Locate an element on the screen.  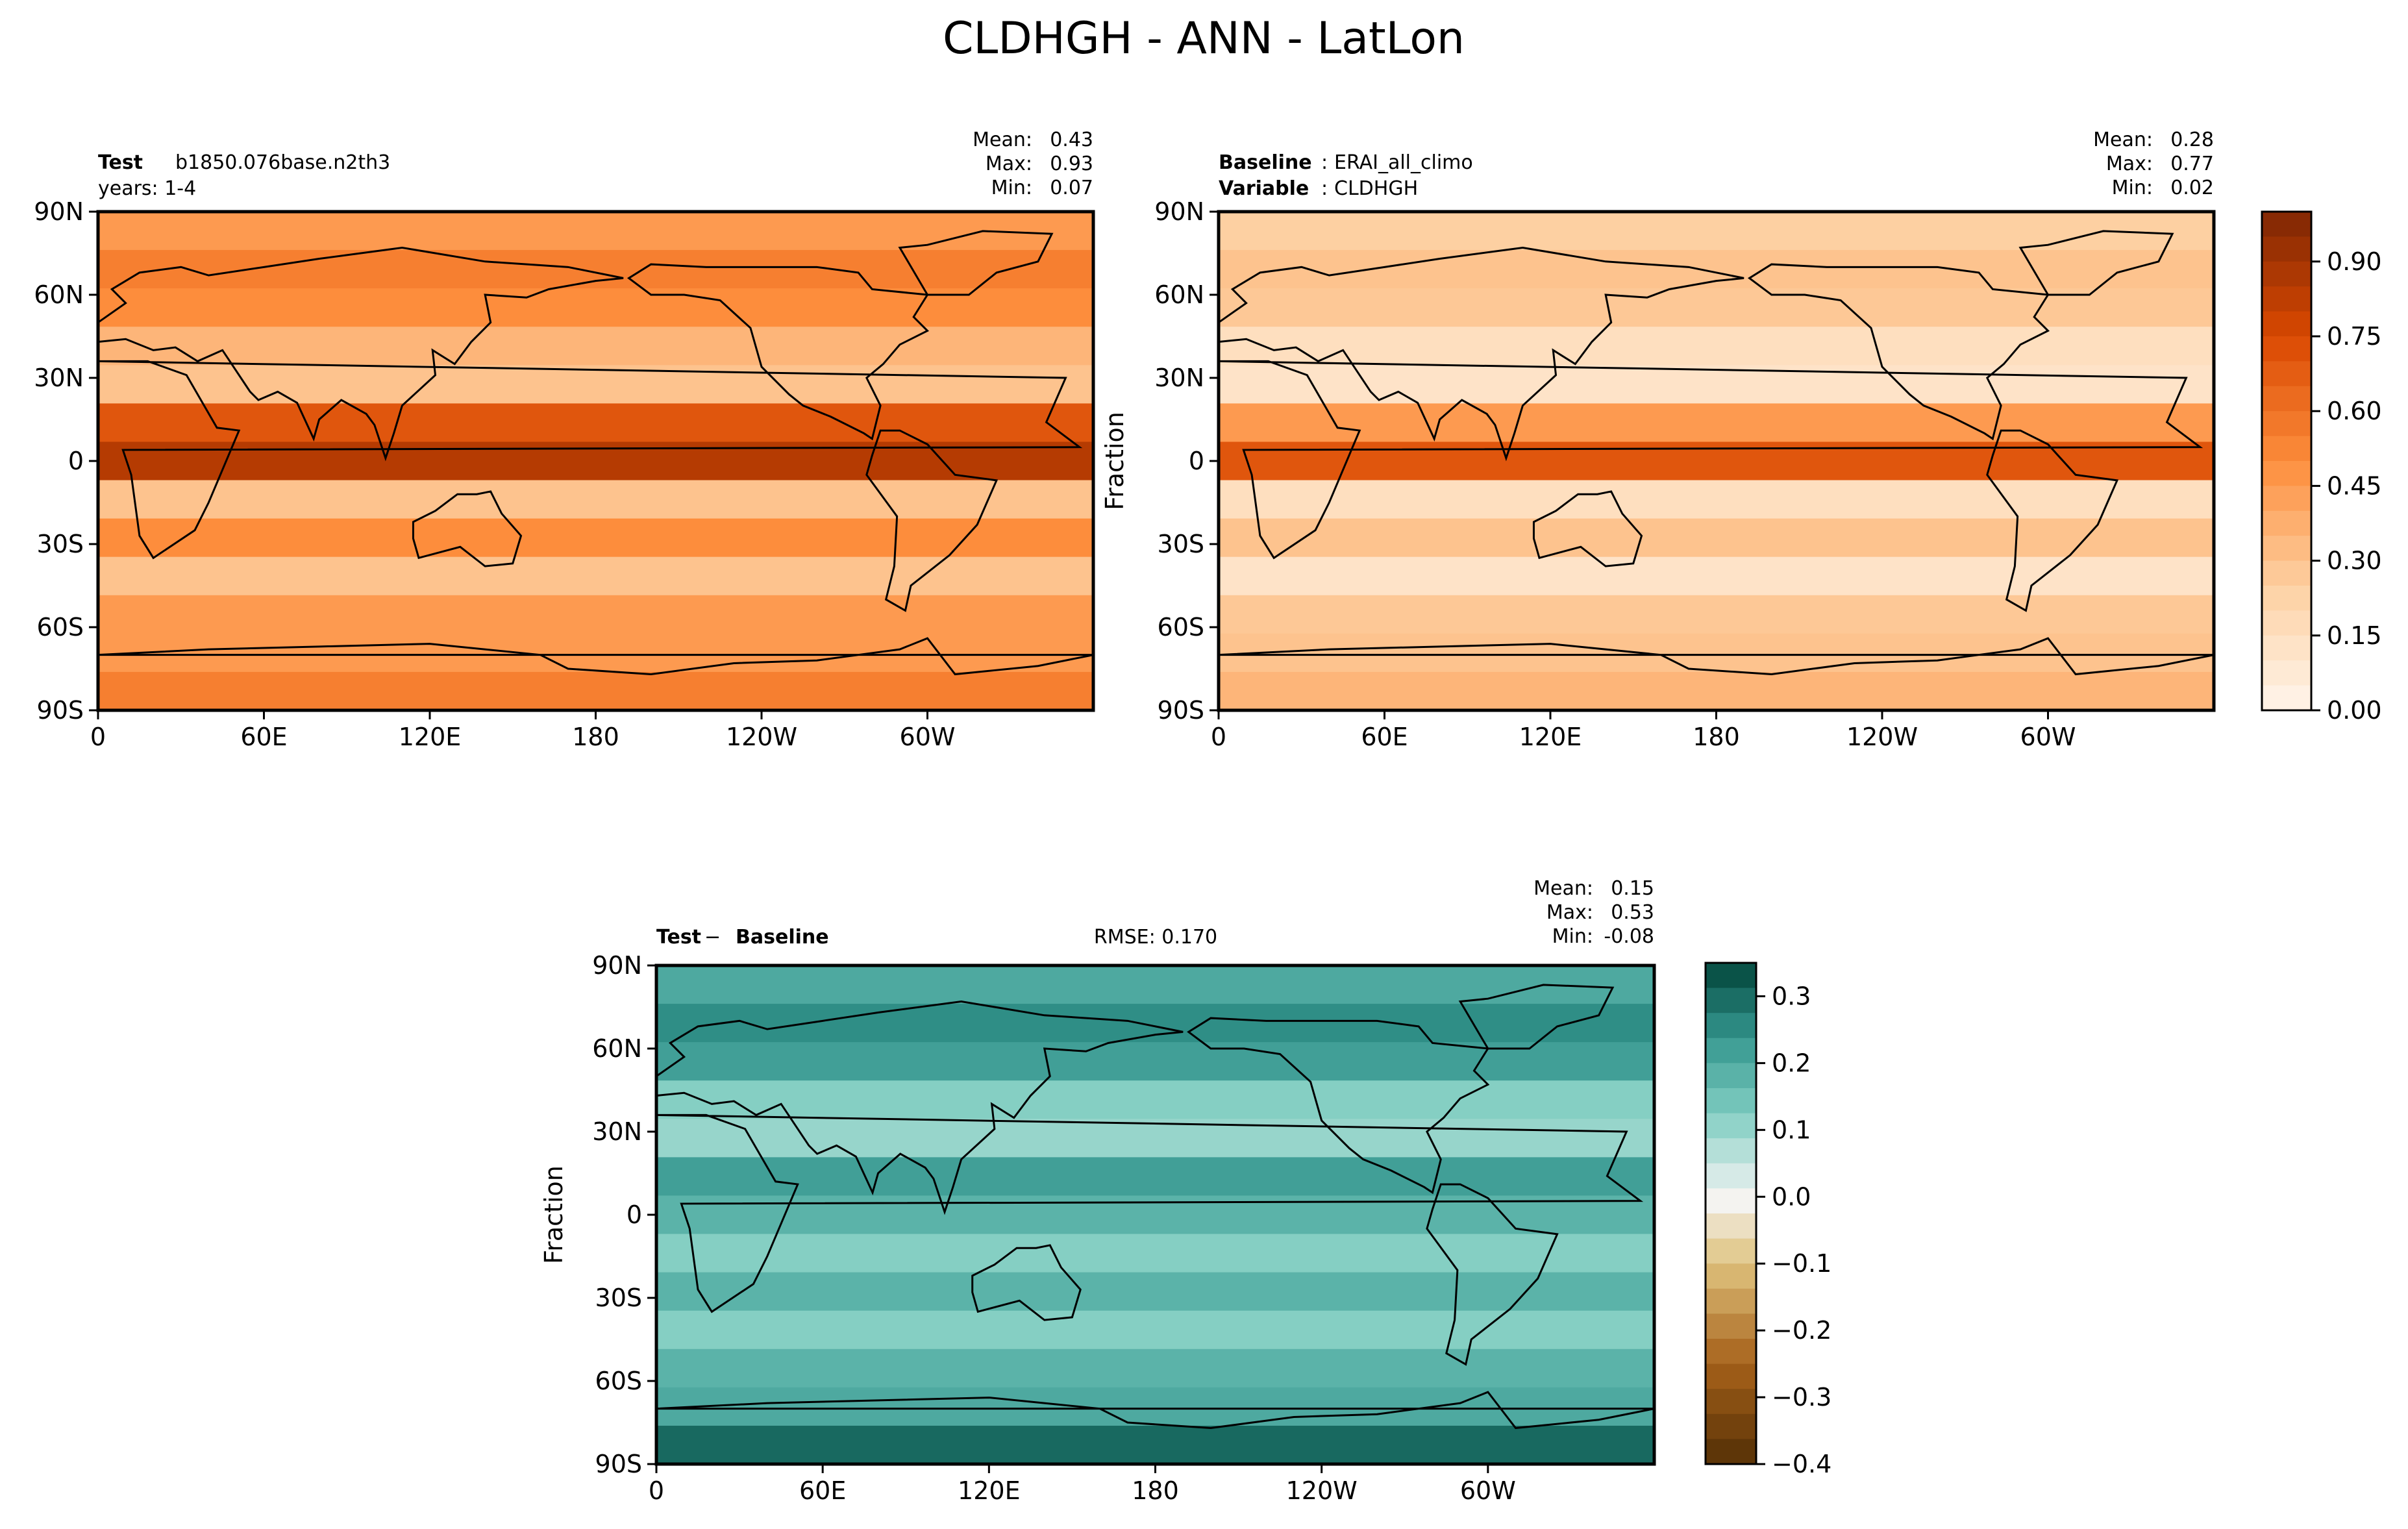
diff-title-label: Test is located at coordinates (678, 937).